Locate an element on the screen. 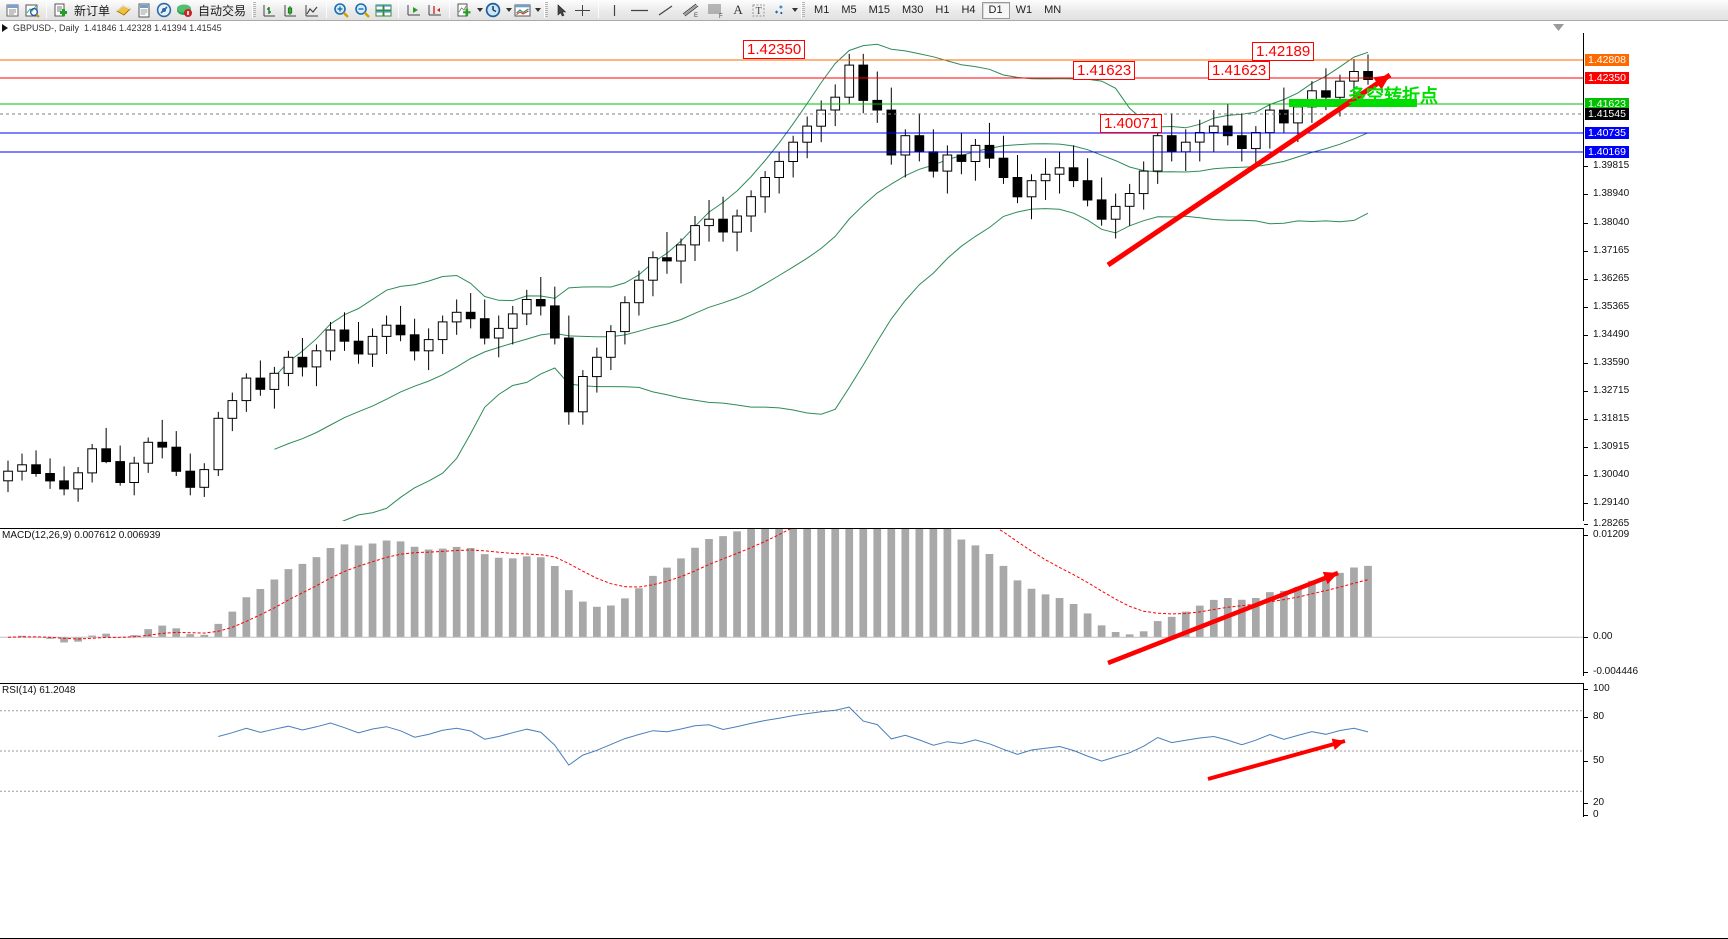 Image resolution: width=1728 pixels, height=939 pixels. chart-scroll-handle is located at coordinates (1558, 27).